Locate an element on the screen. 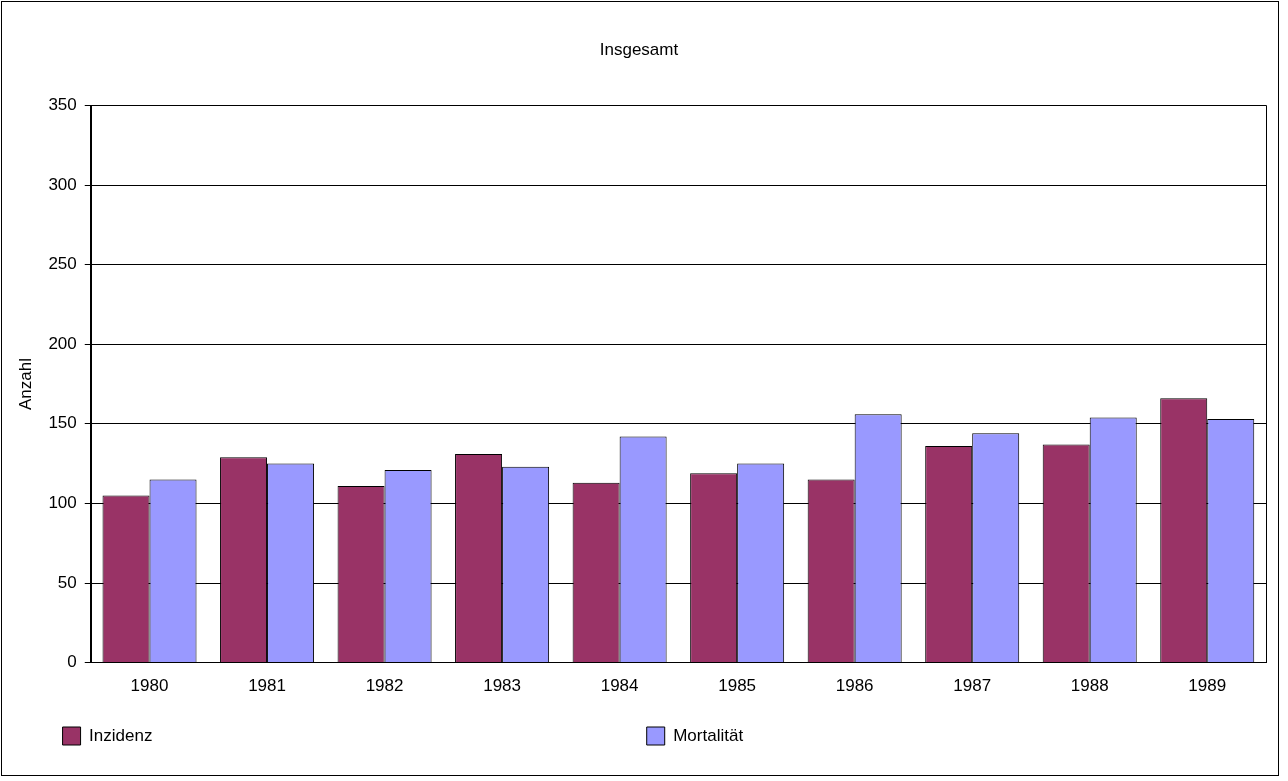 This screenshot has width=1288, height=781. chart-title: Insgesamt is located at coordinates (639, 49).